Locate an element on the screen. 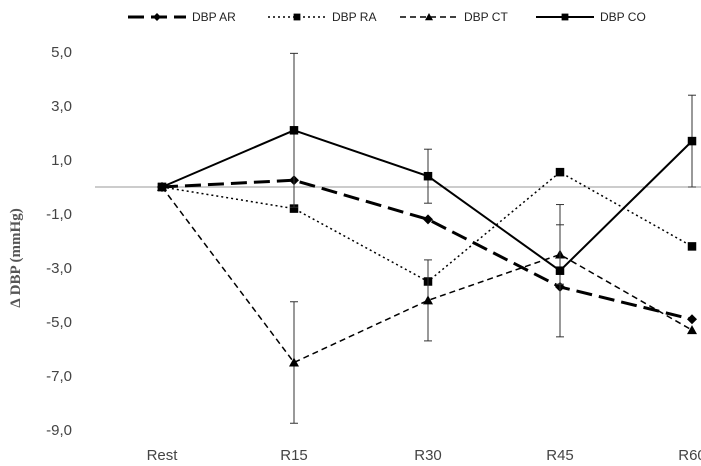 The width and height of the screenshot is (701, 466). y-tick-label: -1,0 is located at coordinates (59, 214).